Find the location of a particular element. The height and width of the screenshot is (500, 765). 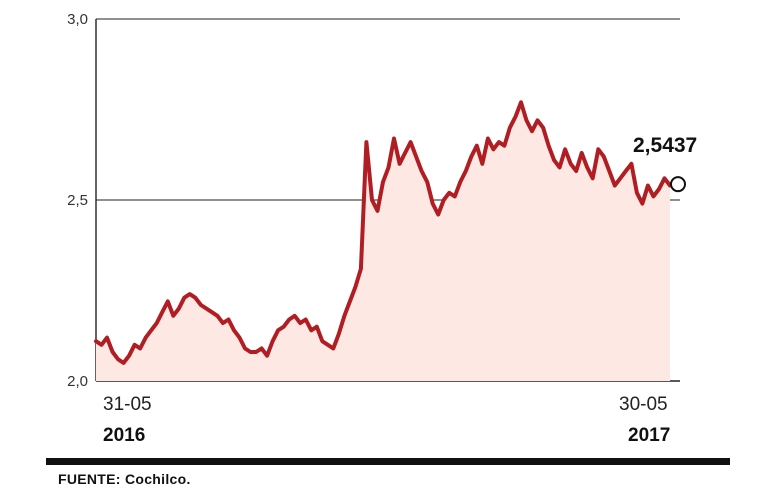

x-start-date-label: 31-05 is located at coordinates (127, 404).